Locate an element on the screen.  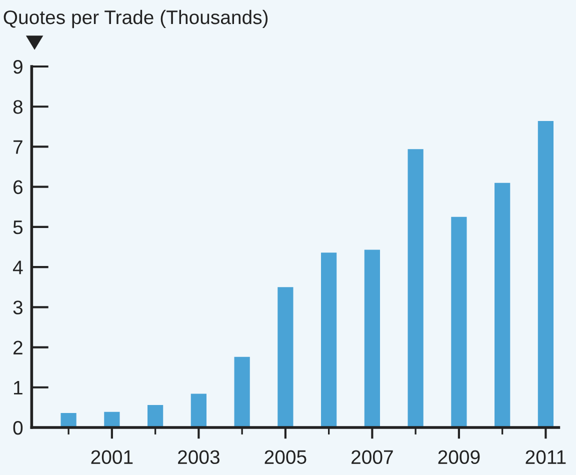
y-tick-label: 8 is located at coordinates (17, 107).